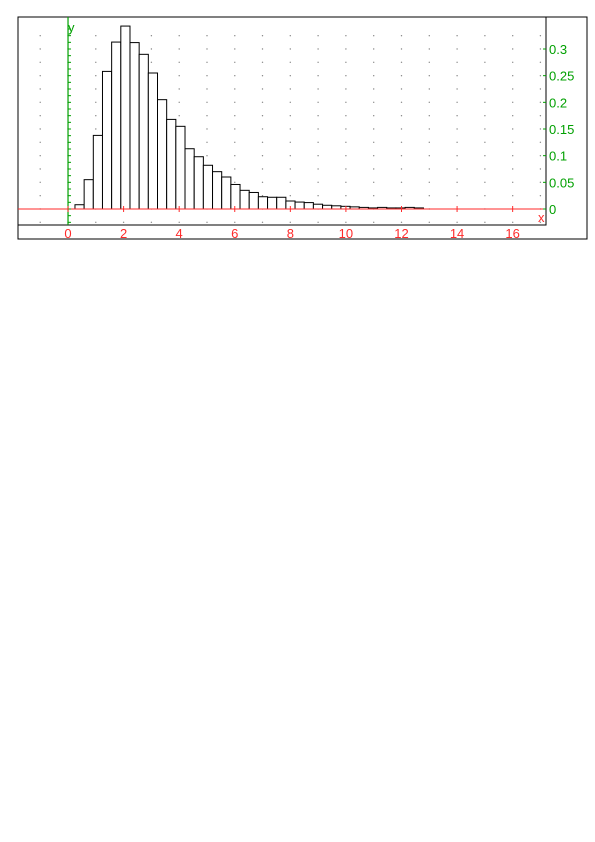 Image resolution: width=595 pixels, height=842 pixels. Describe the element at coordinates (561, 129) in the screenshot. I see `y-tick-label: 0.15` at that location.